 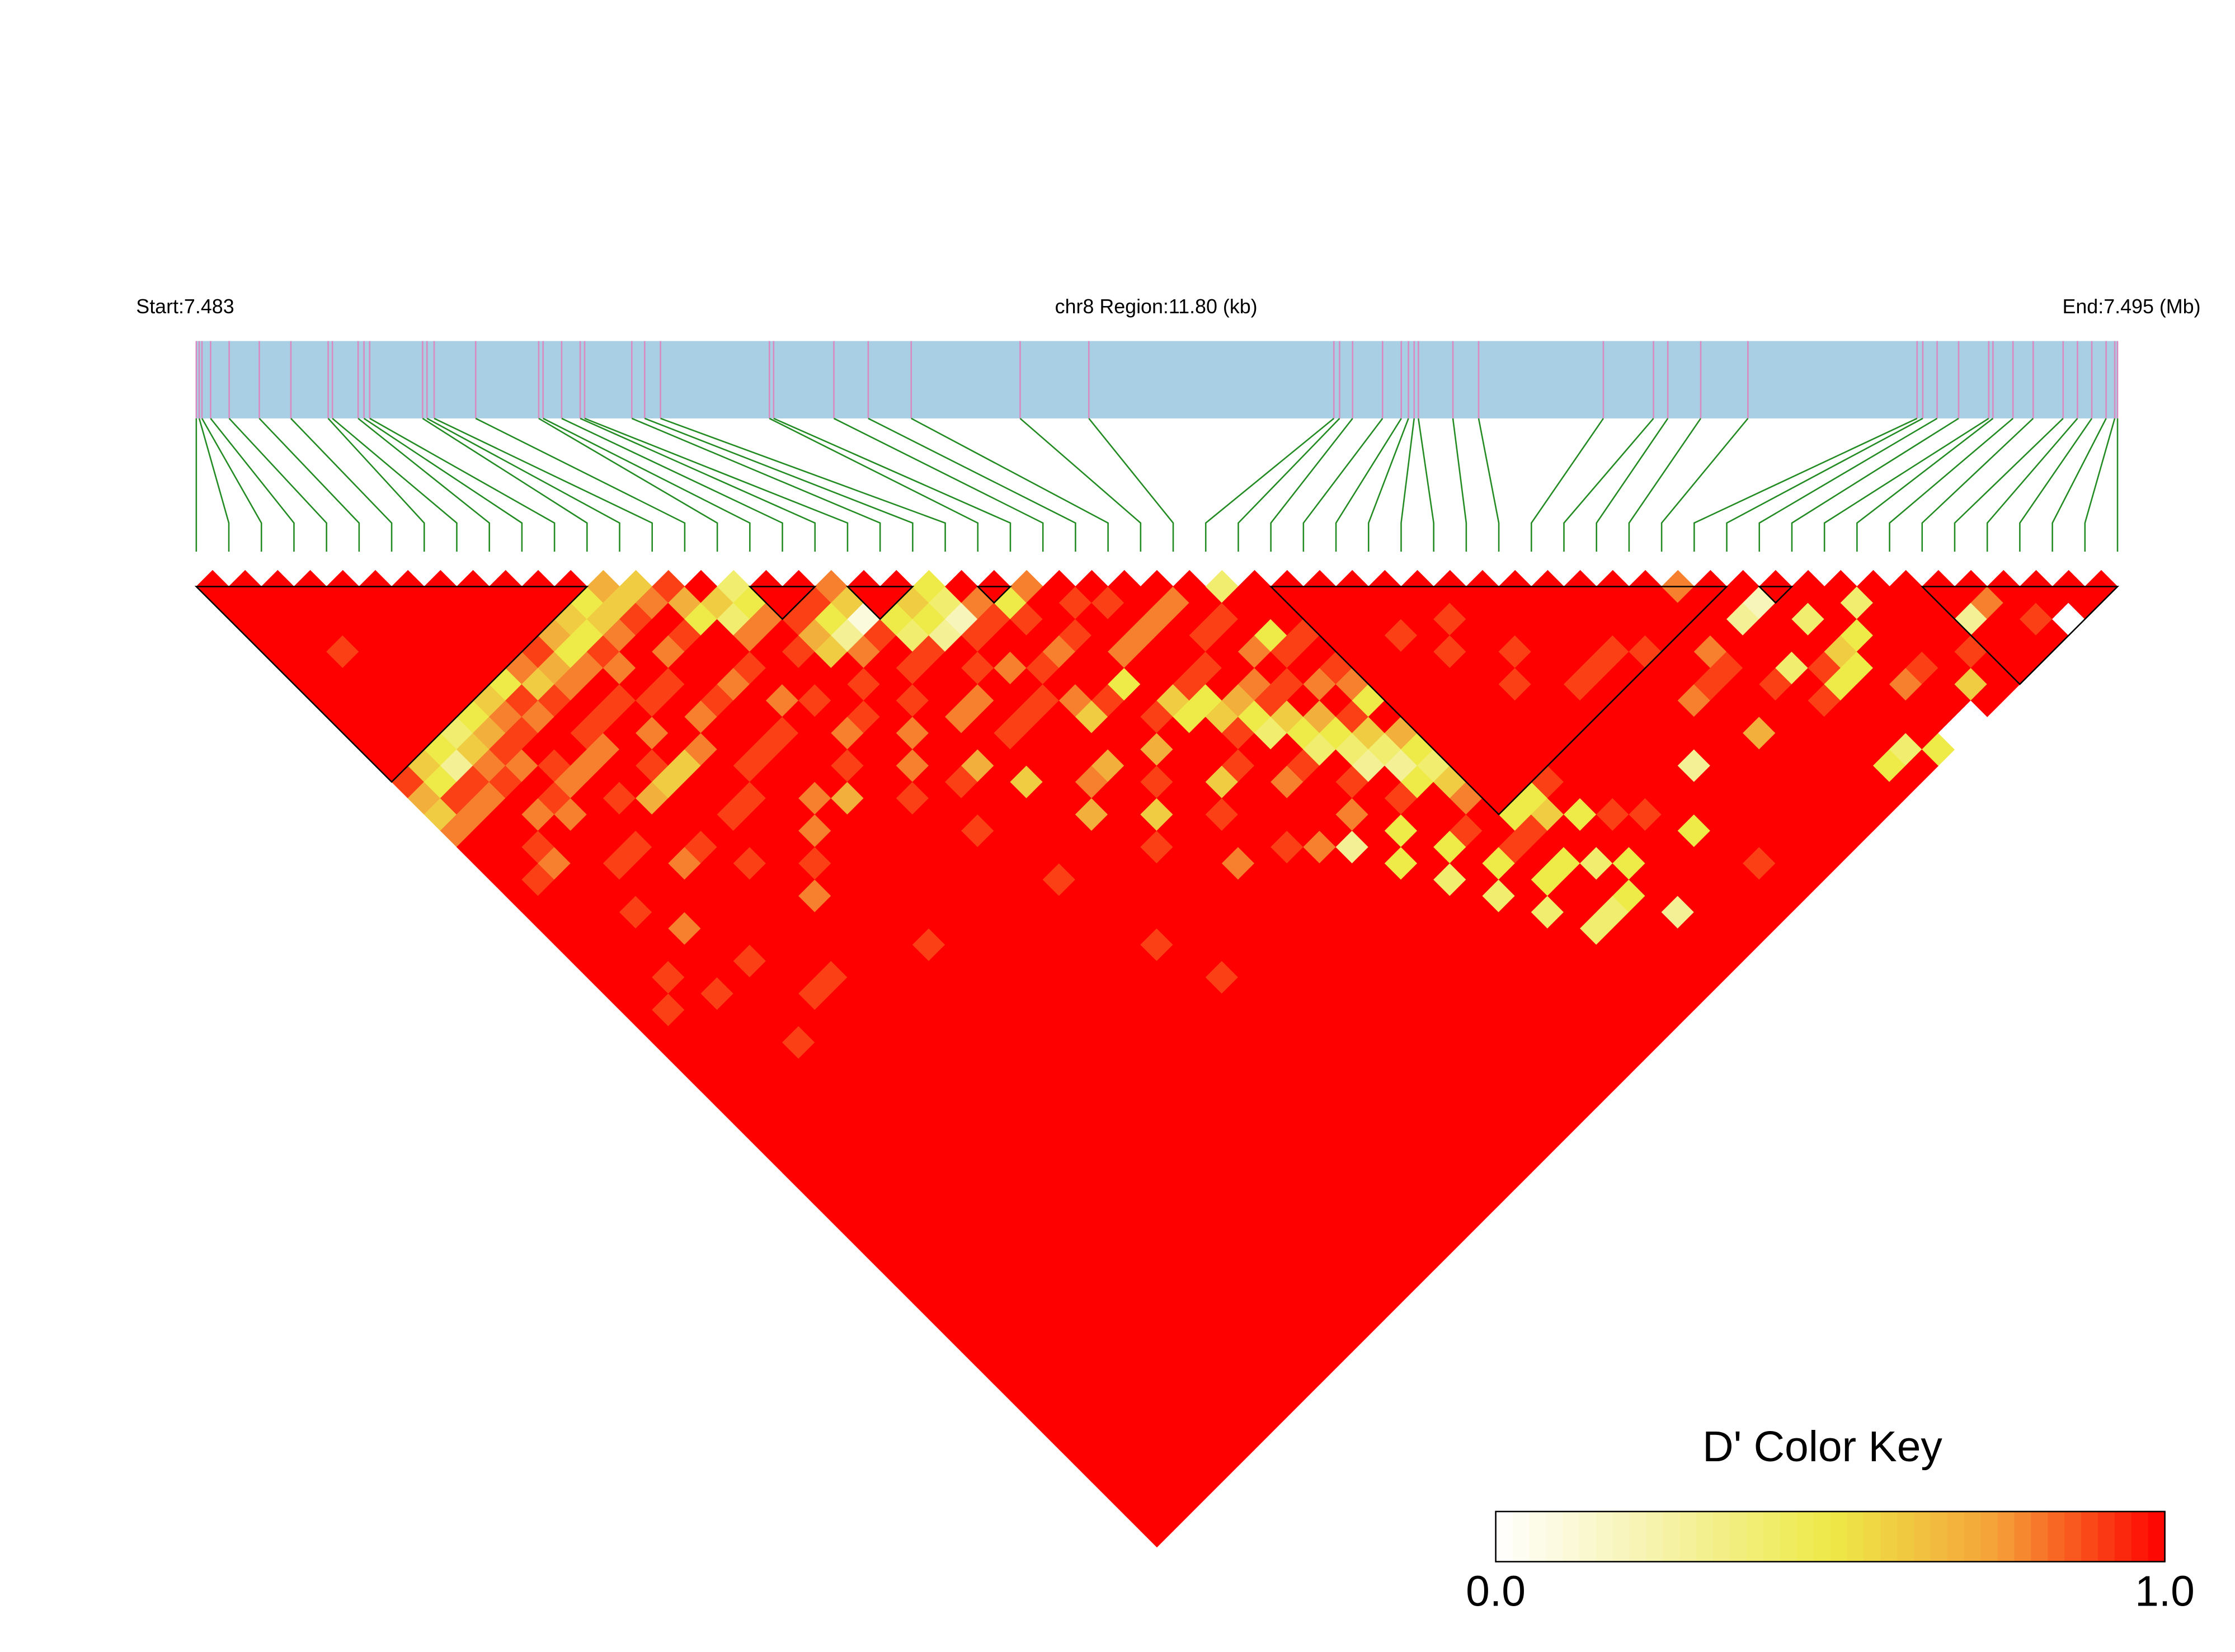 What do you see at coordinates (1496, 1592) in the screenshot?
I see `key-tick-label: 0.0` at bounding box center [1496, 1592].